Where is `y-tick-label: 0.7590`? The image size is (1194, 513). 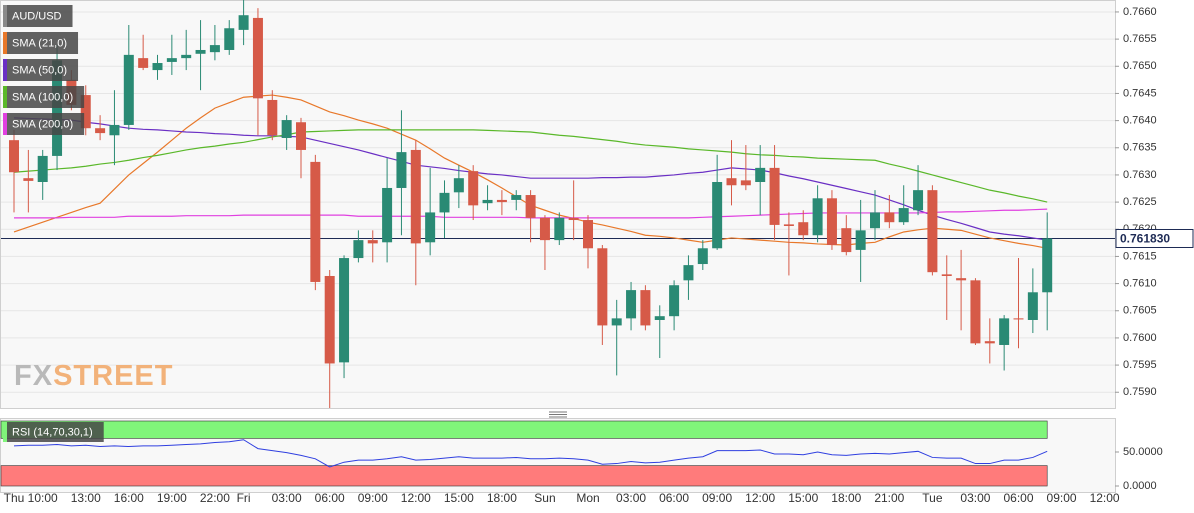
y-tick-label: 0.7590 is located at coordinates (1140, 392).